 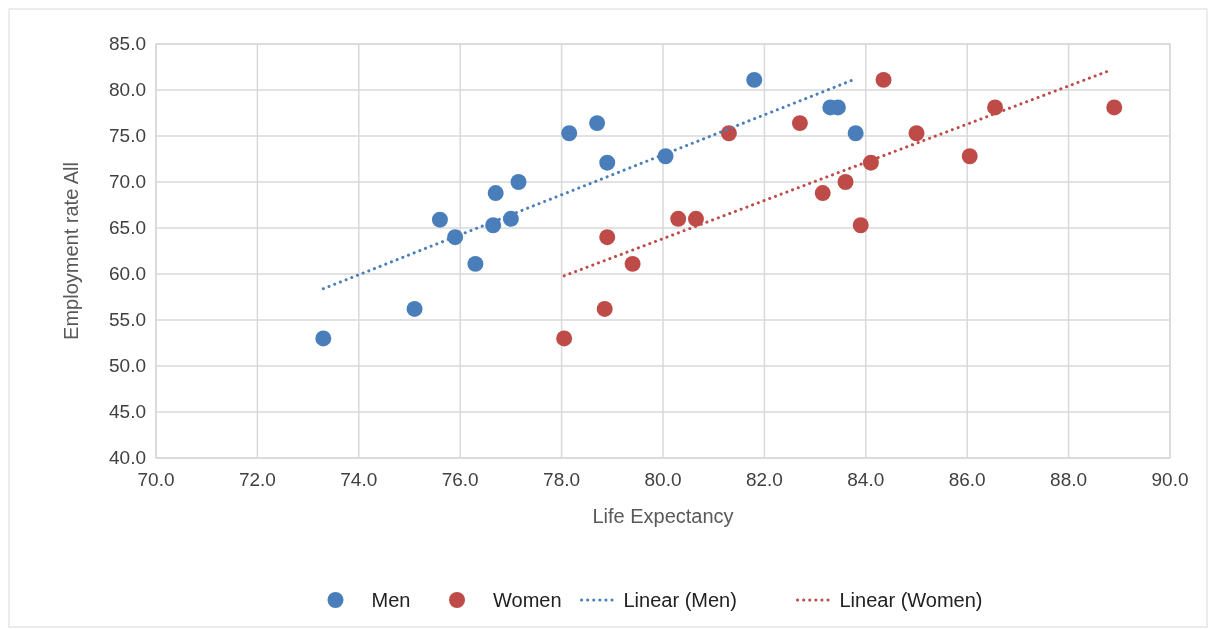 What do you see at coordinates (866, 479) in the screenshot?
I see `x-tick-label: 84.0` at bounding box center [866, 479].